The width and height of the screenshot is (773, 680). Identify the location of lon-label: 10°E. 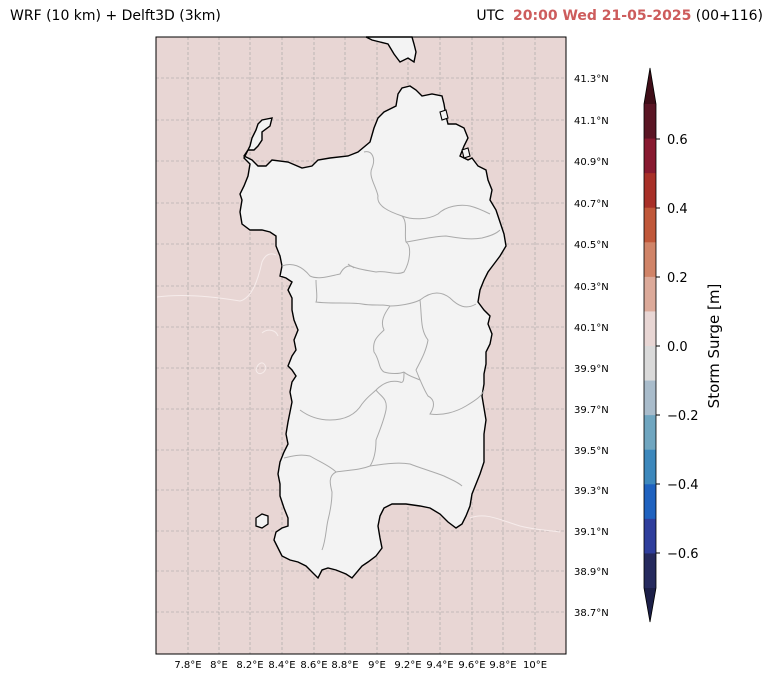
(535, 665).